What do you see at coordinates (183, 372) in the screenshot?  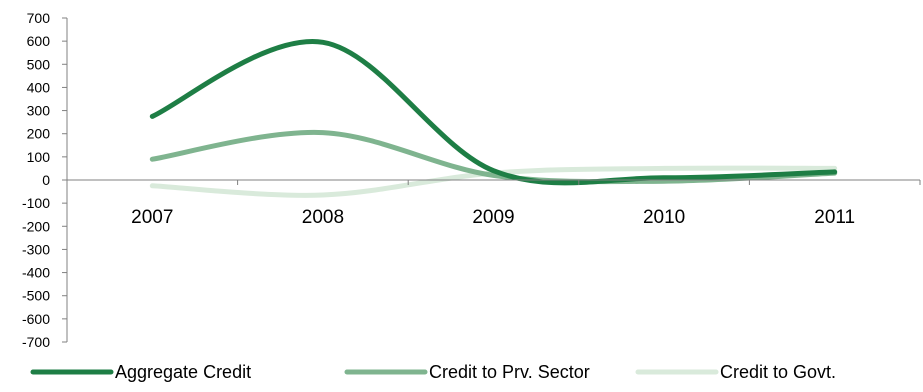 I see `legend-label: Aggregate Credit` at bounding box center [183, 372].